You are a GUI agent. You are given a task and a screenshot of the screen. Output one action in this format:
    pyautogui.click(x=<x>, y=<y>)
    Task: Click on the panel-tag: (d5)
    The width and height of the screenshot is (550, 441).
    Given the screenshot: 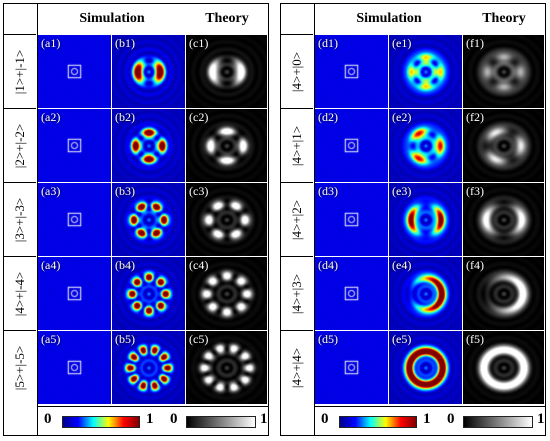 What is the action you would take?
    pyautogui.click(x=328, y=339)
    